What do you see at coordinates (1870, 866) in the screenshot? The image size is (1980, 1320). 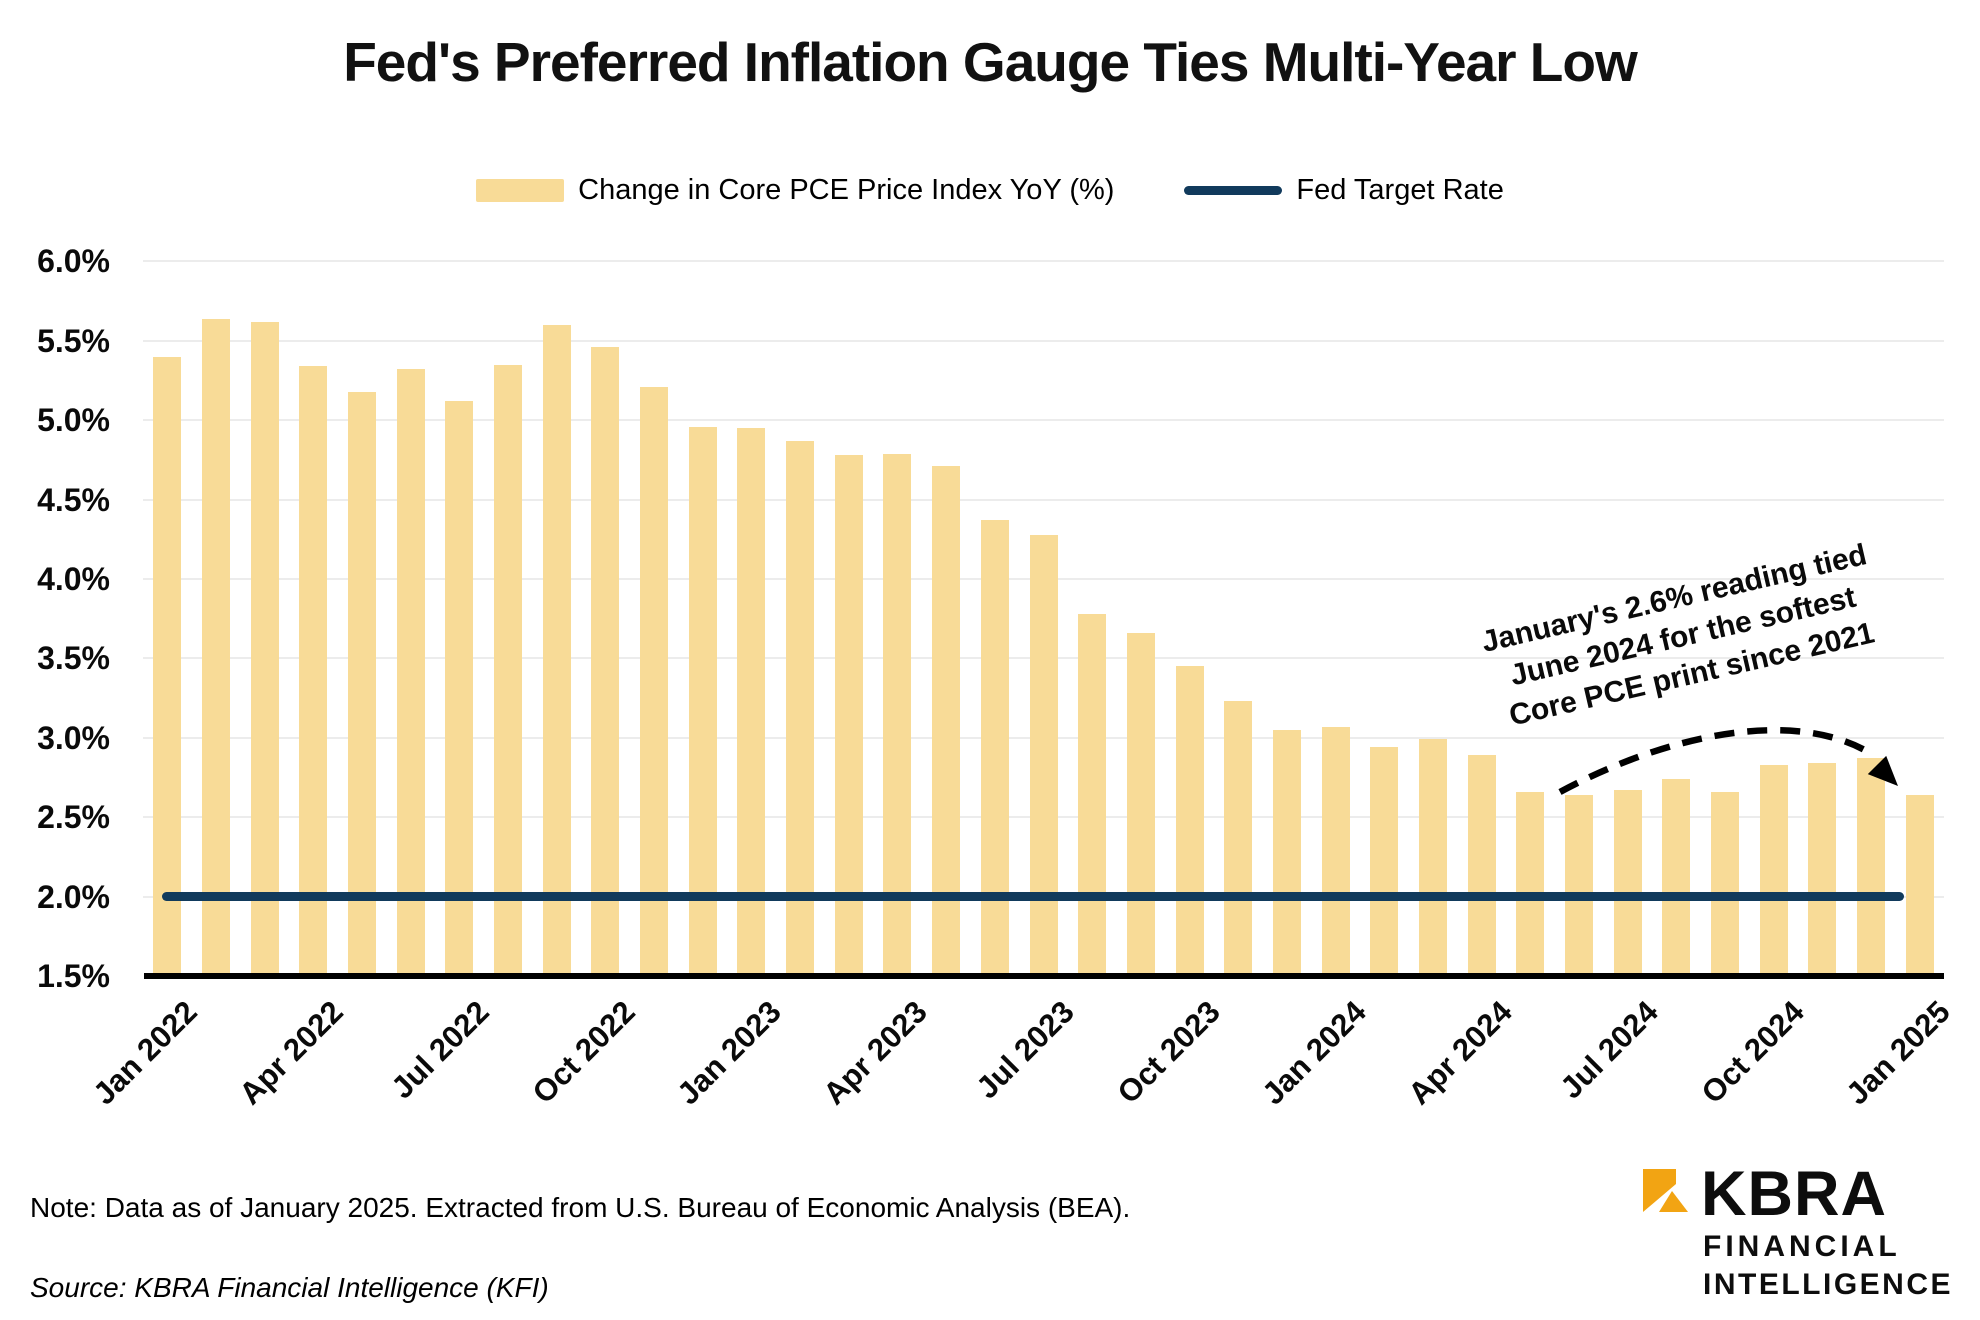 I see `bar-Dec-2024` at bounding box center [1870, 866].